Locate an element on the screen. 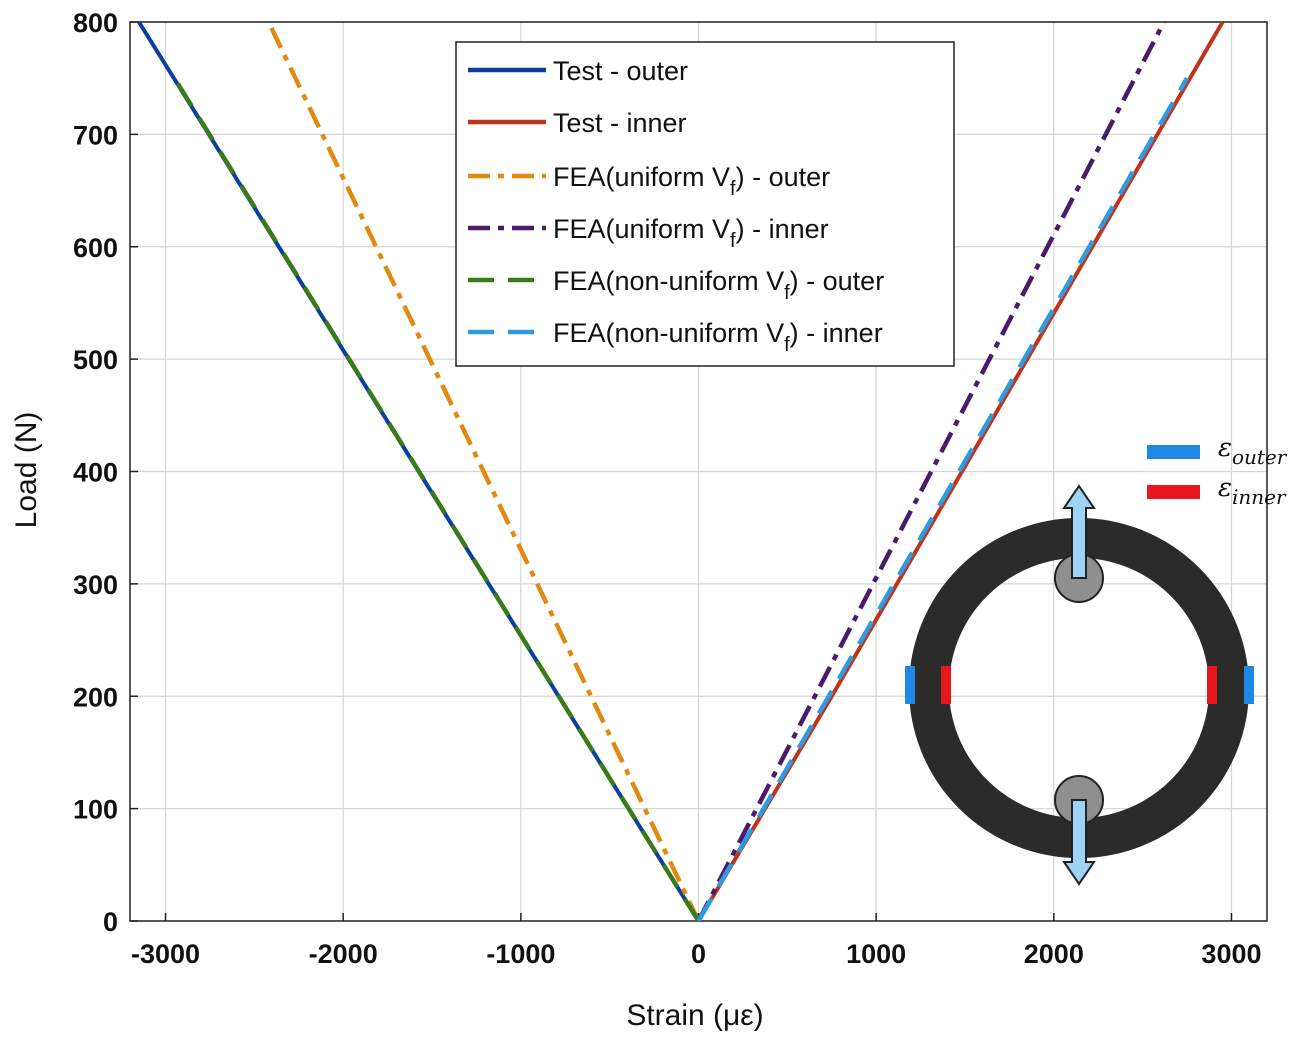 Image resolution: width=1307 pixels, height=1043 pixels. y-tick-label: 800 is located at coordinates (95, 23).